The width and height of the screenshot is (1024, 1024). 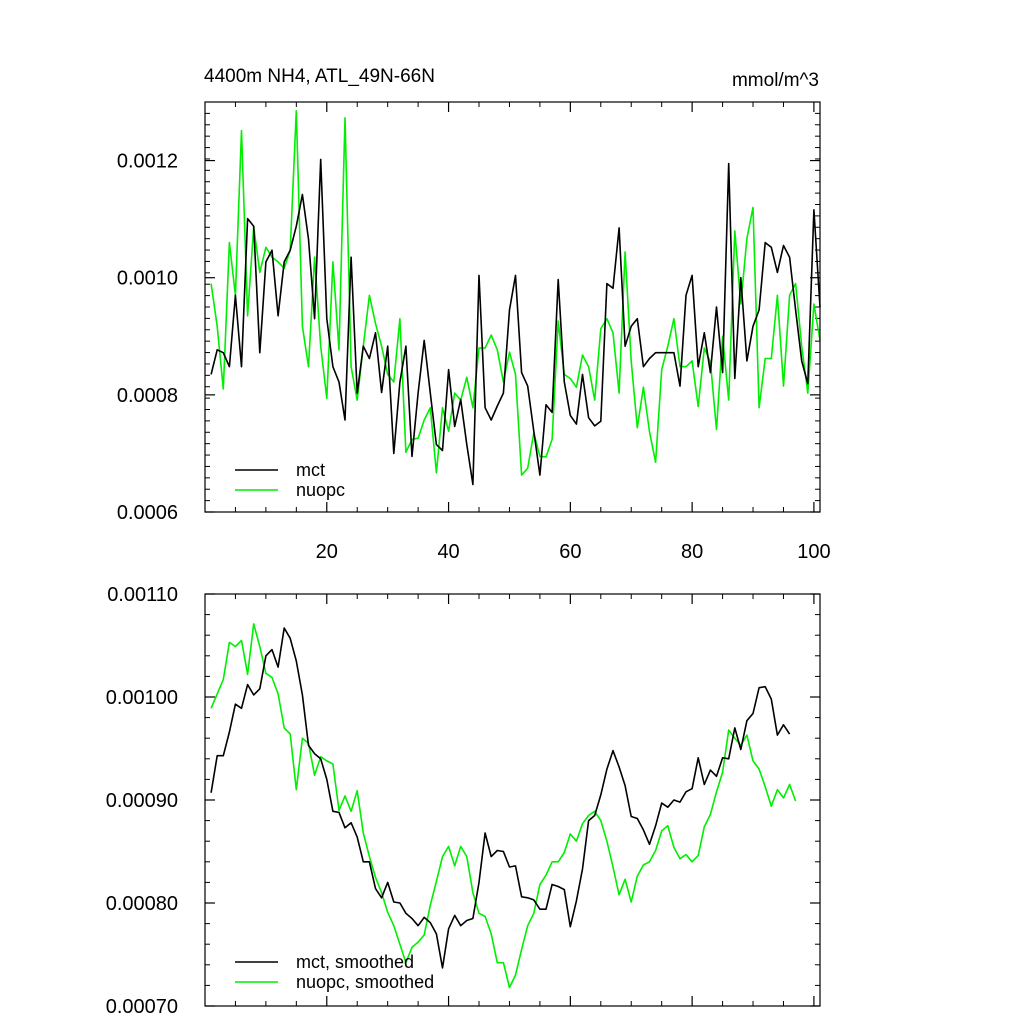 I want to click on x-tick-label: 80, so click(x=692, y=552).